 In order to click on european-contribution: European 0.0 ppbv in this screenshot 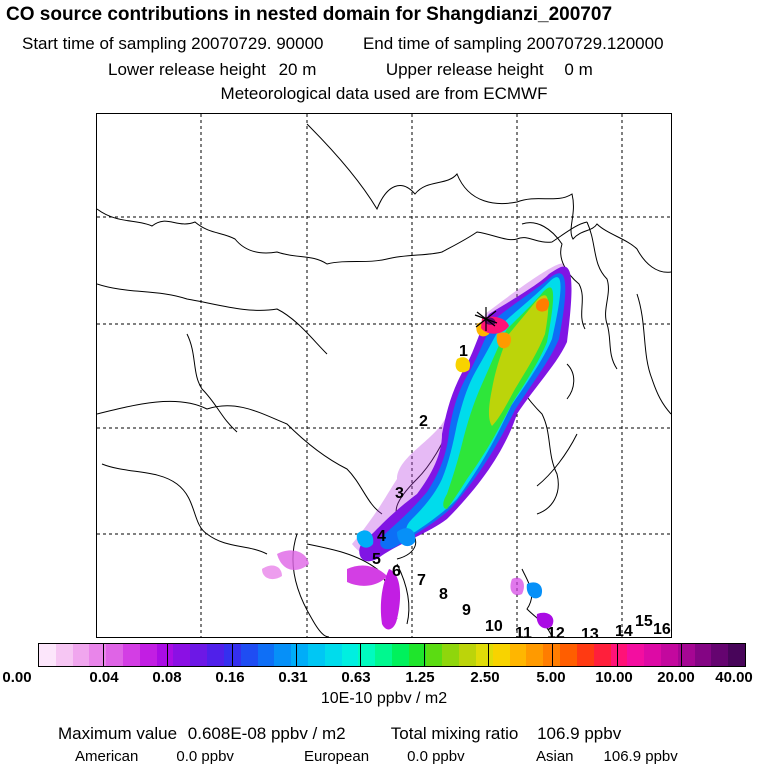, I will do `click(384, 756)`.